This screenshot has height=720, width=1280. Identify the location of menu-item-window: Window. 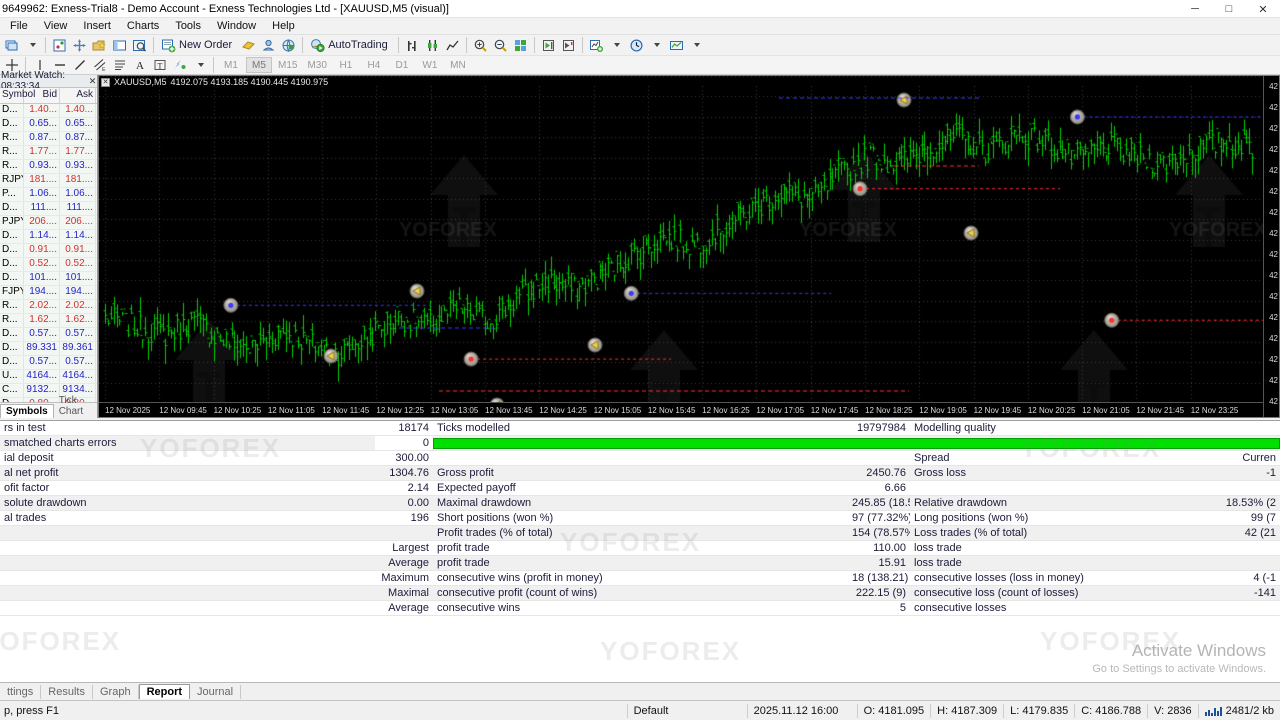
(237, 26).